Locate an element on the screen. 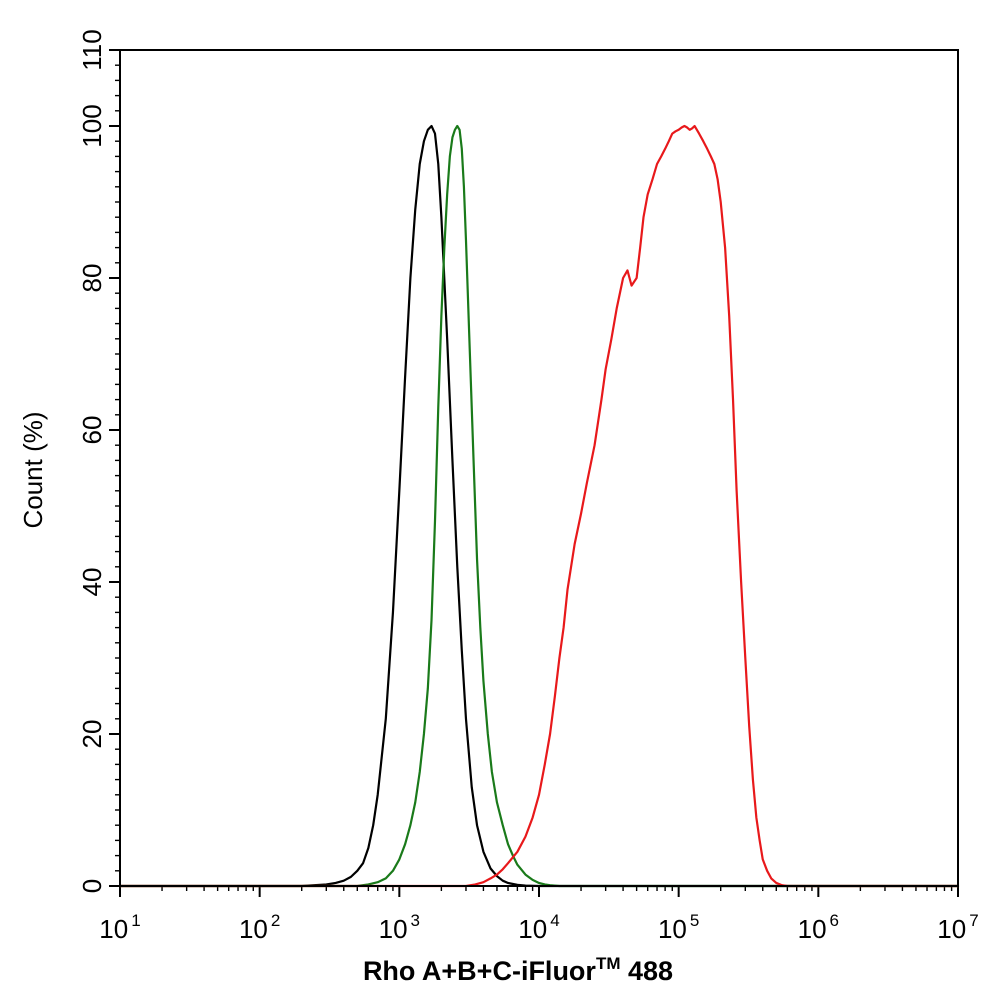 The image size is (994, 1002). x-axis-title: Rho A+B+C-iFluorTM 488 is located at coordinates (518, 970).